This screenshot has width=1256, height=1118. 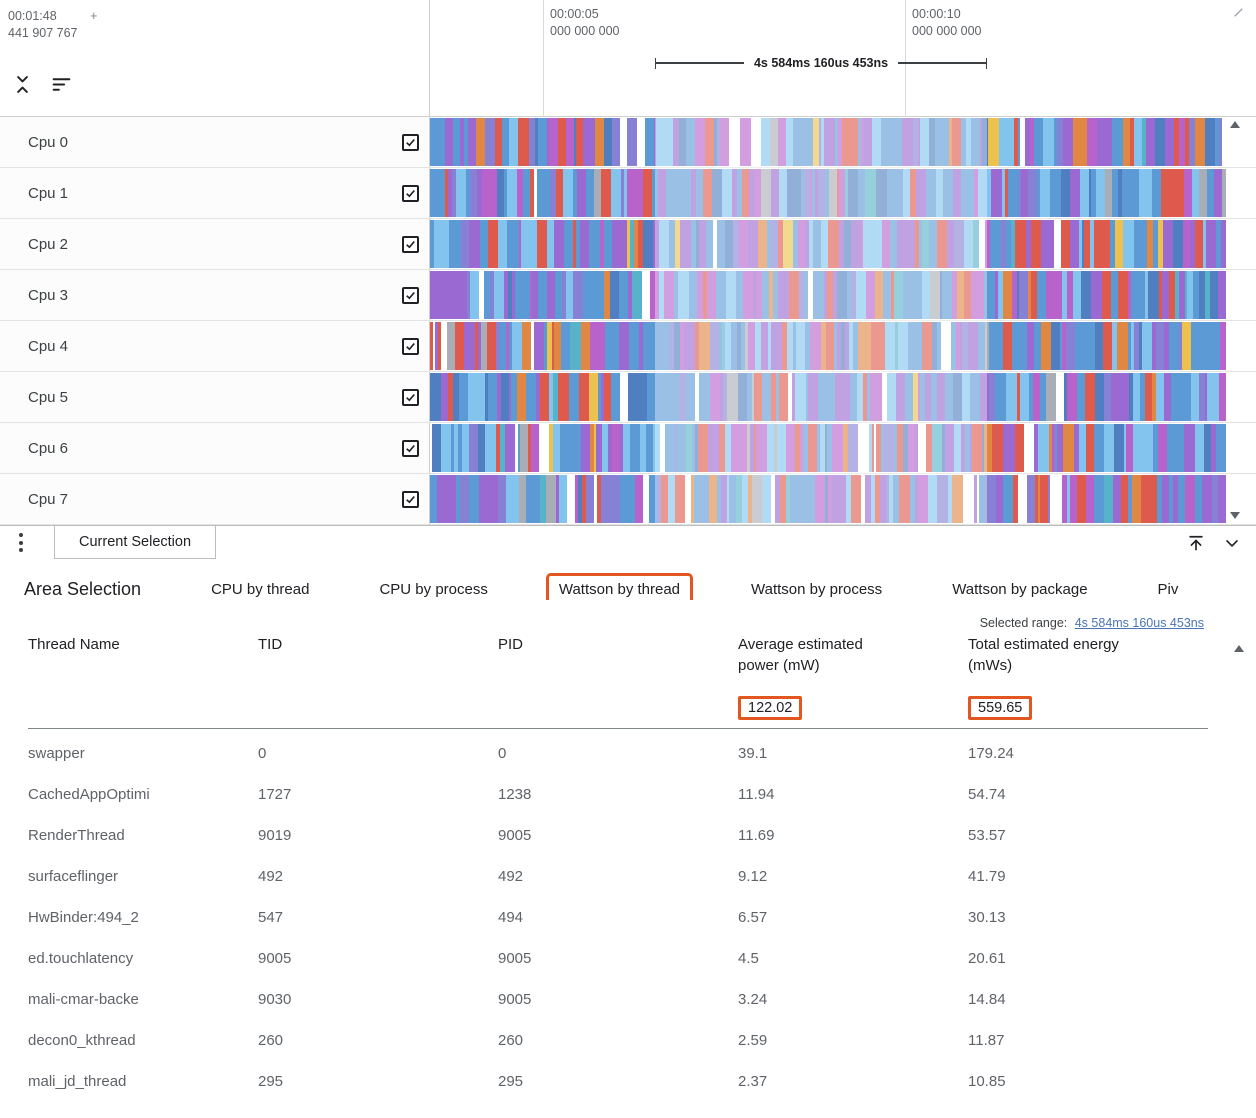 I want to click on table-row: swapper 0 0 39.1 179.24, so click(x=628, y=753).